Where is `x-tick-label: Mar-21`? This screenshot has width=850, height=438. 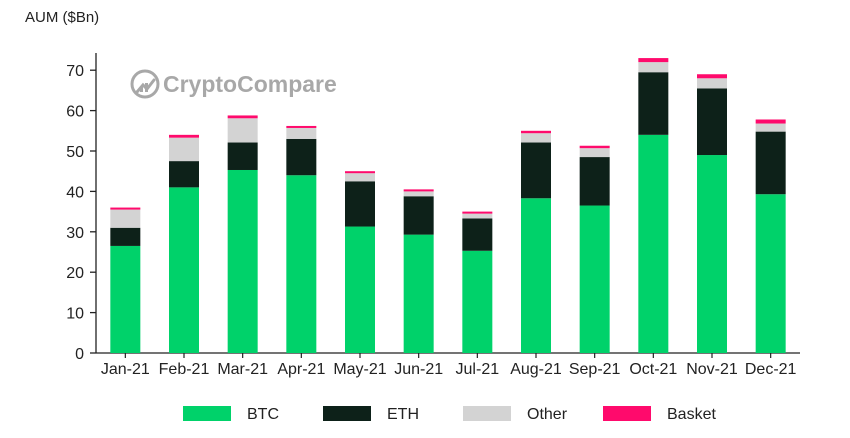 x-tick-label: Mar-21 is located at coordinates (242, 369).